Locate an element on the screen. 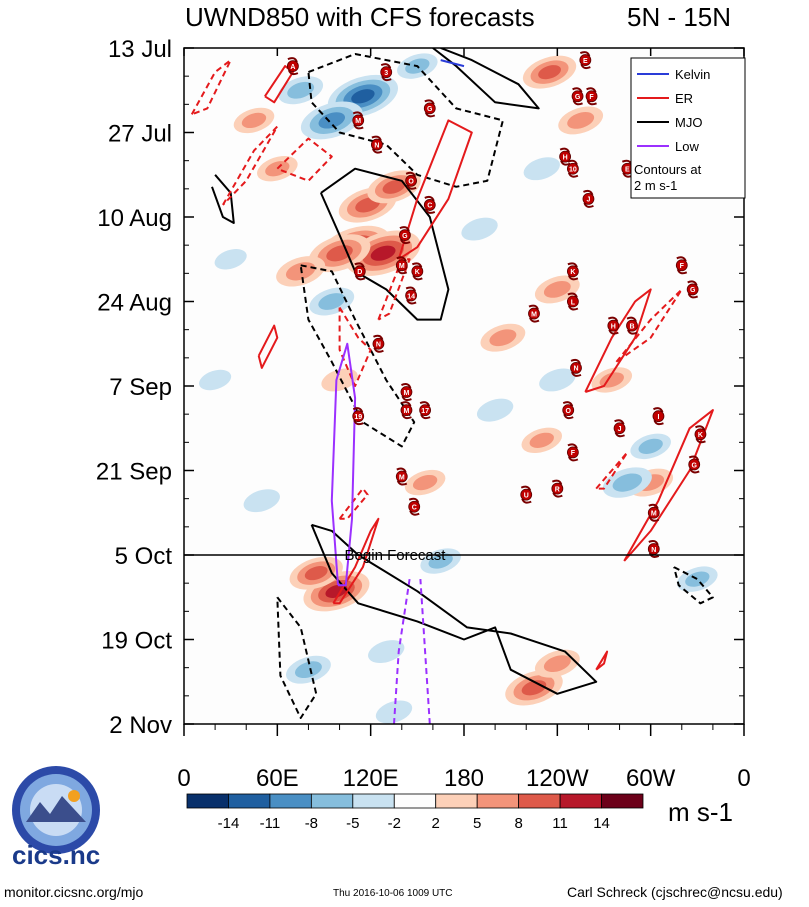  storm-label: H is located at coordinates (565, 157).